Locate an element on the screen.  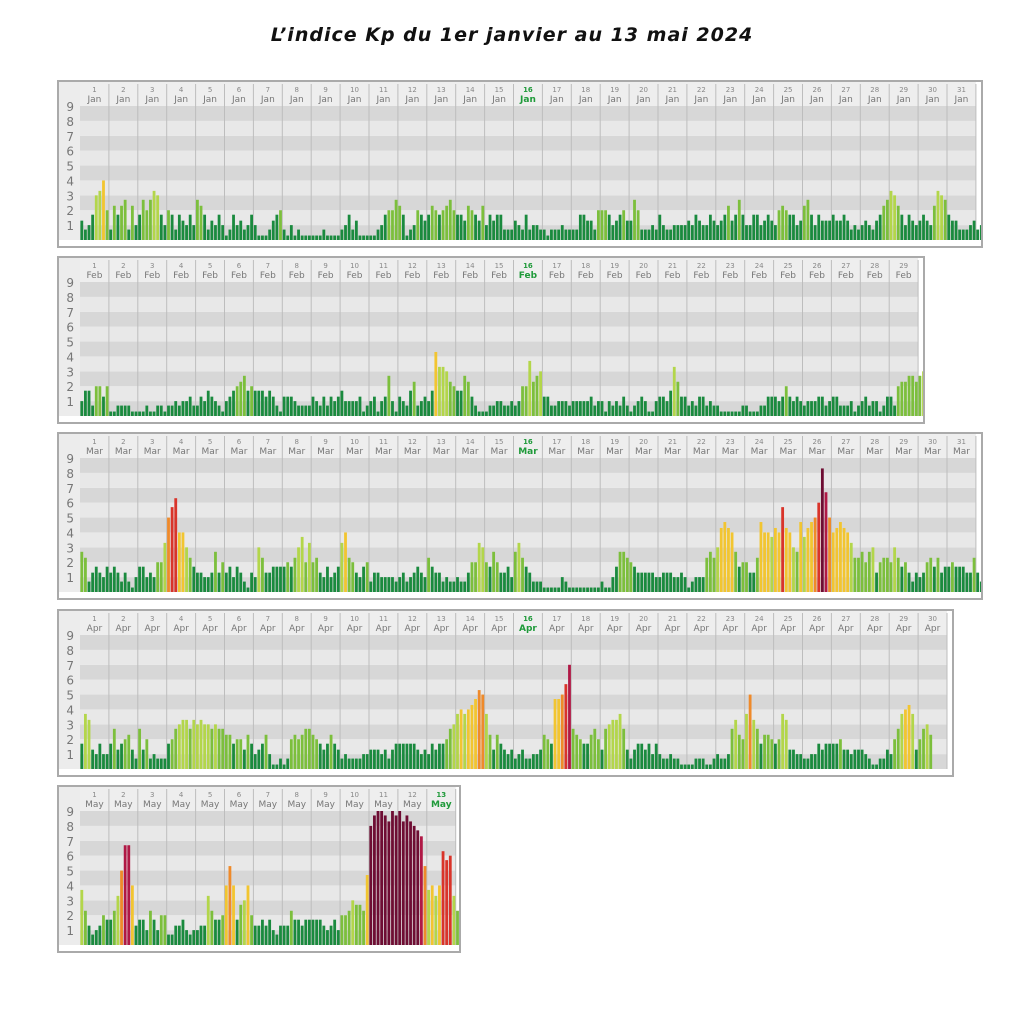
day-number-label: 24 is located at coordinates (759, 266).